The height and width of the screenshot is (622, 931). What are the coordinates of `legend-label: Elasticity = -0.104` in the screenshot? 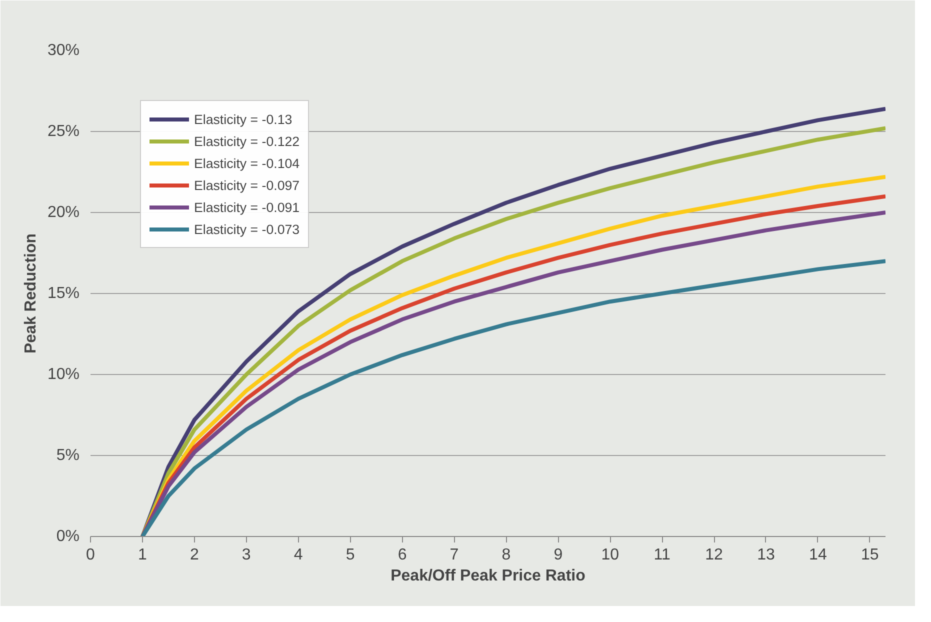 It's located at (247, 163).